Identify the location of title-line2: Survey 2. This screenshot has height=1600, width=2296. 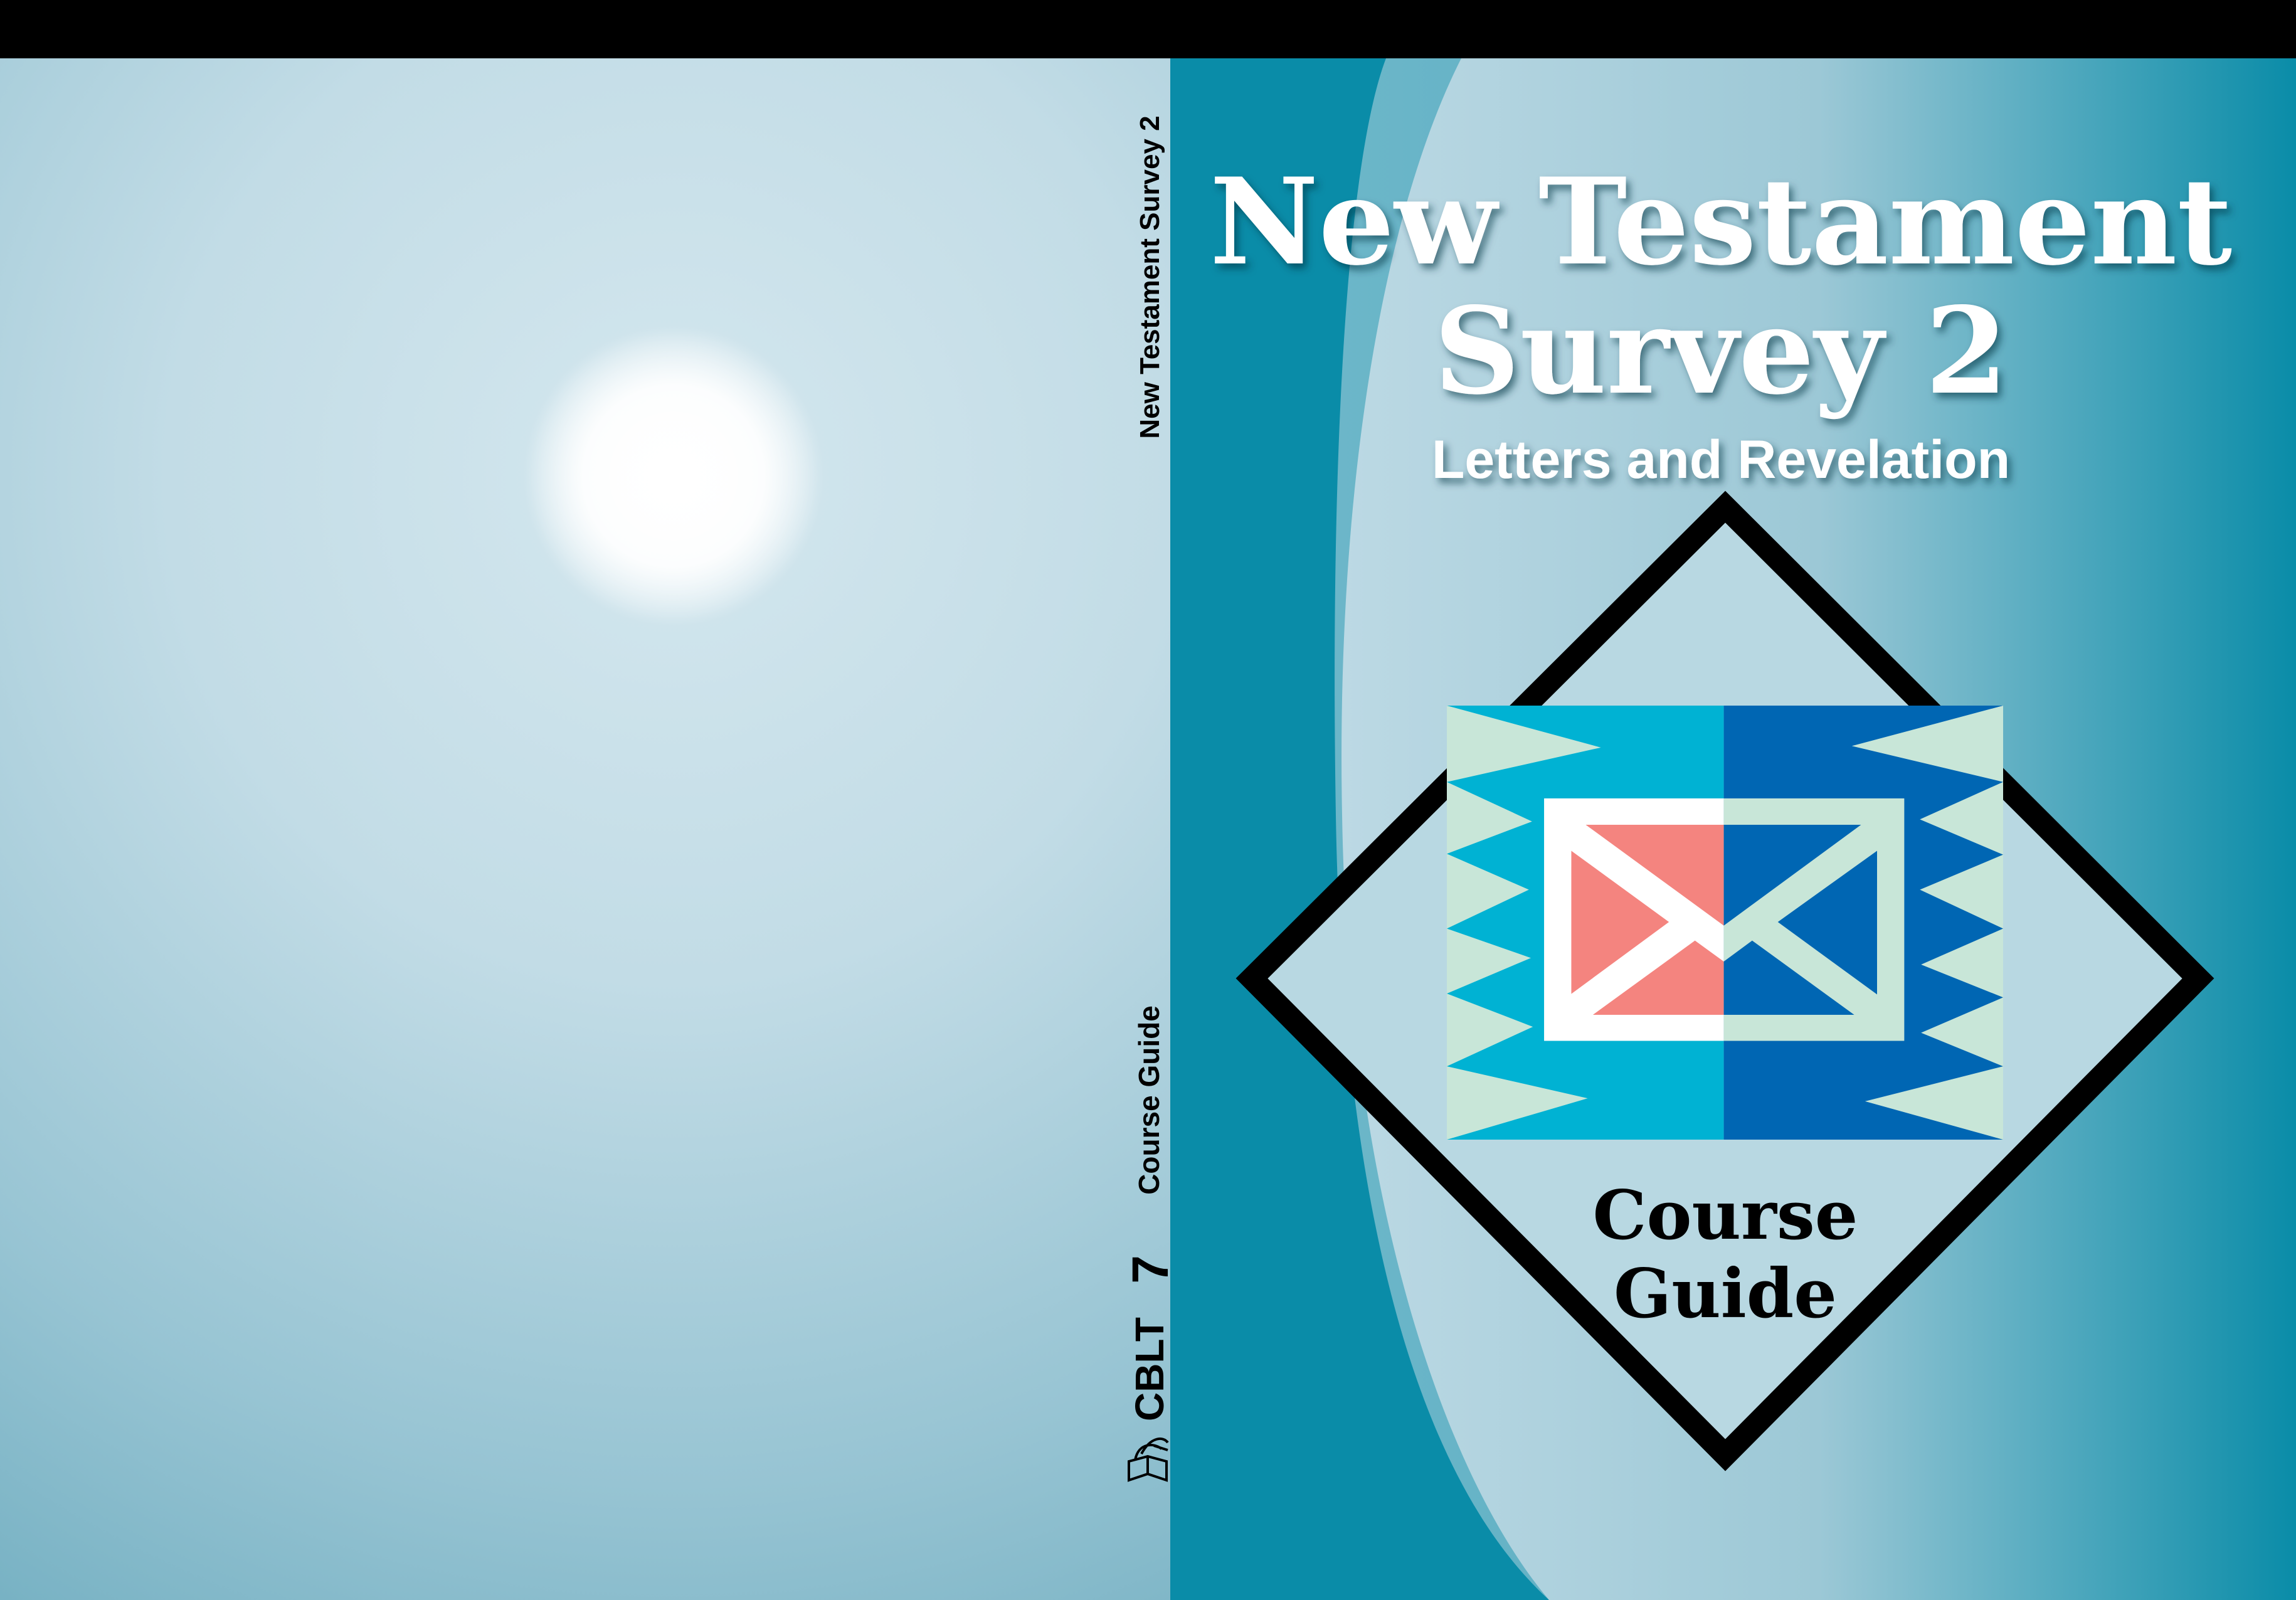
(1721, 351).